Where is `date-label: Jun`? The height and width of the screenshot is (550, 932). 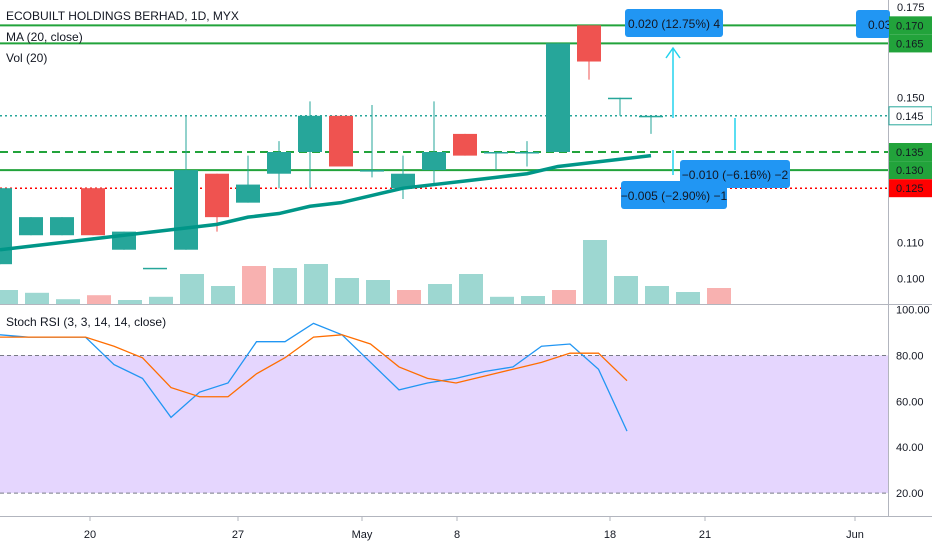
date-label: Jun is located at coordinates (855, 535).